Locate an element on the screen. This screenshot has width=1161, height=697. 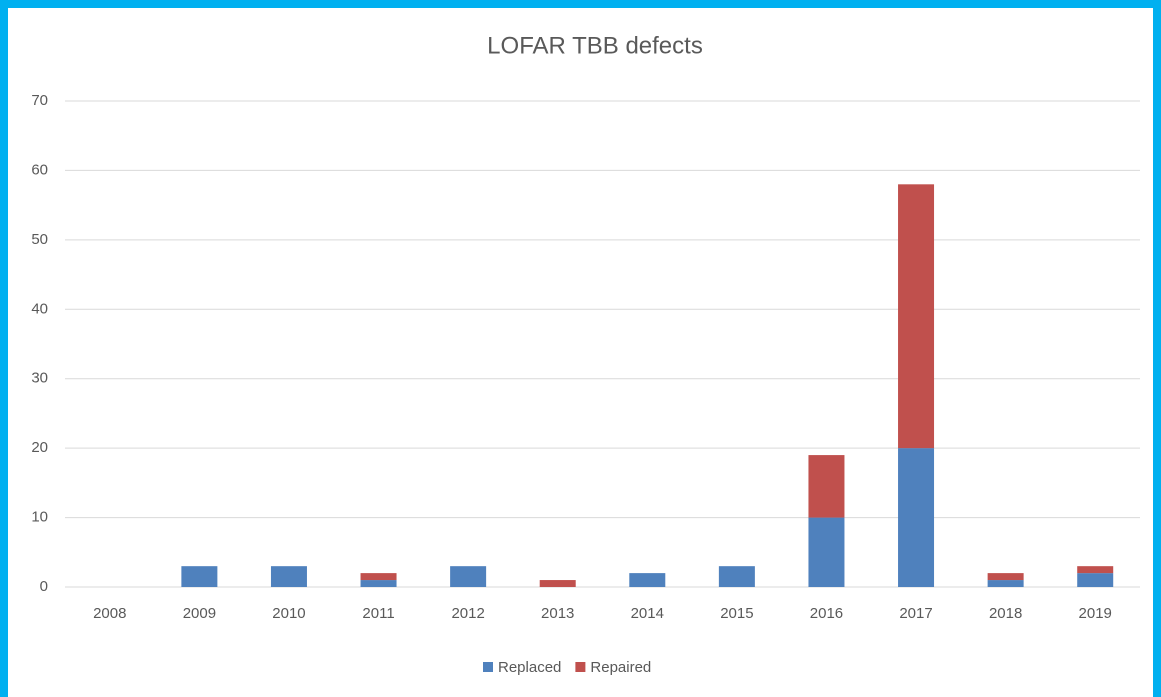
y-tick-label: 70 is located at coordinates (39, 100).